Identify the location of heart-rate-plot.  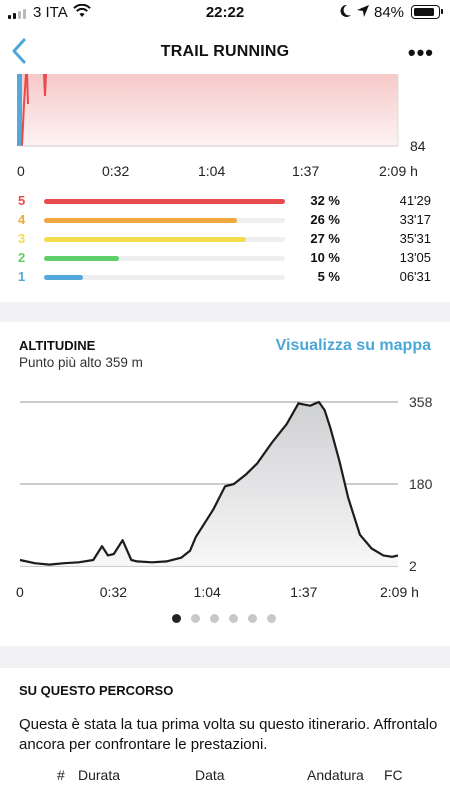
(208, 110).